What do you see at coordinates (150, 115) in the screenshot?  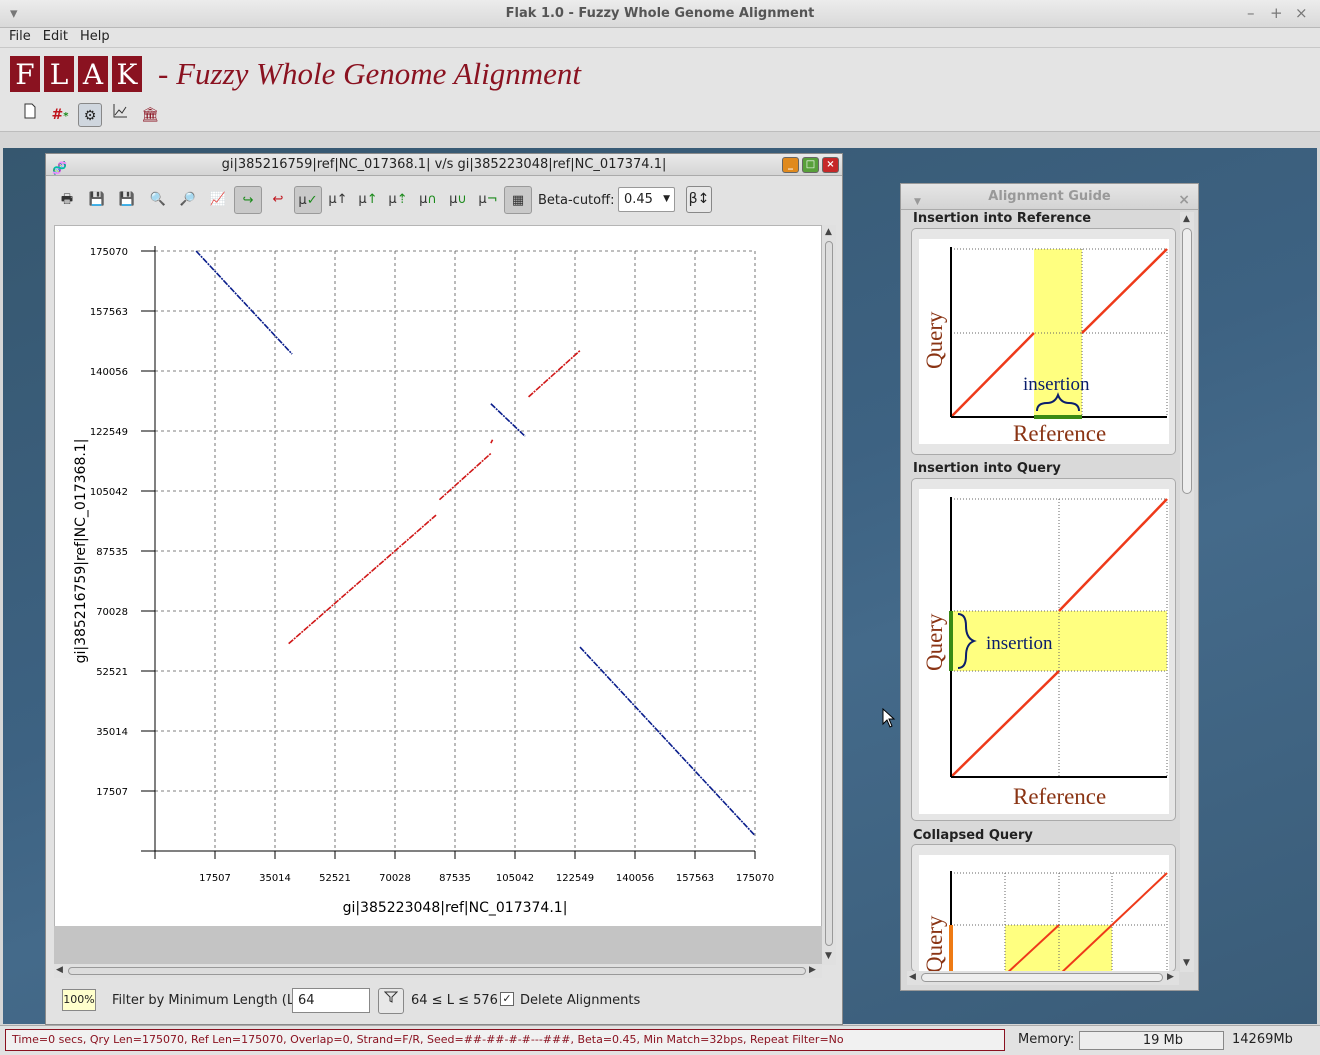 I see `library-icon: 🏛` at bounding box center [150, 115].